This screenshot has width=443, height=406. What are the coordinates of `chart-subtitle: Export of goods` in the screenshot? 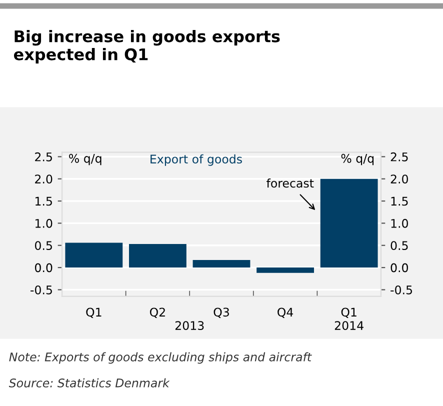 It's located at (196, 160).